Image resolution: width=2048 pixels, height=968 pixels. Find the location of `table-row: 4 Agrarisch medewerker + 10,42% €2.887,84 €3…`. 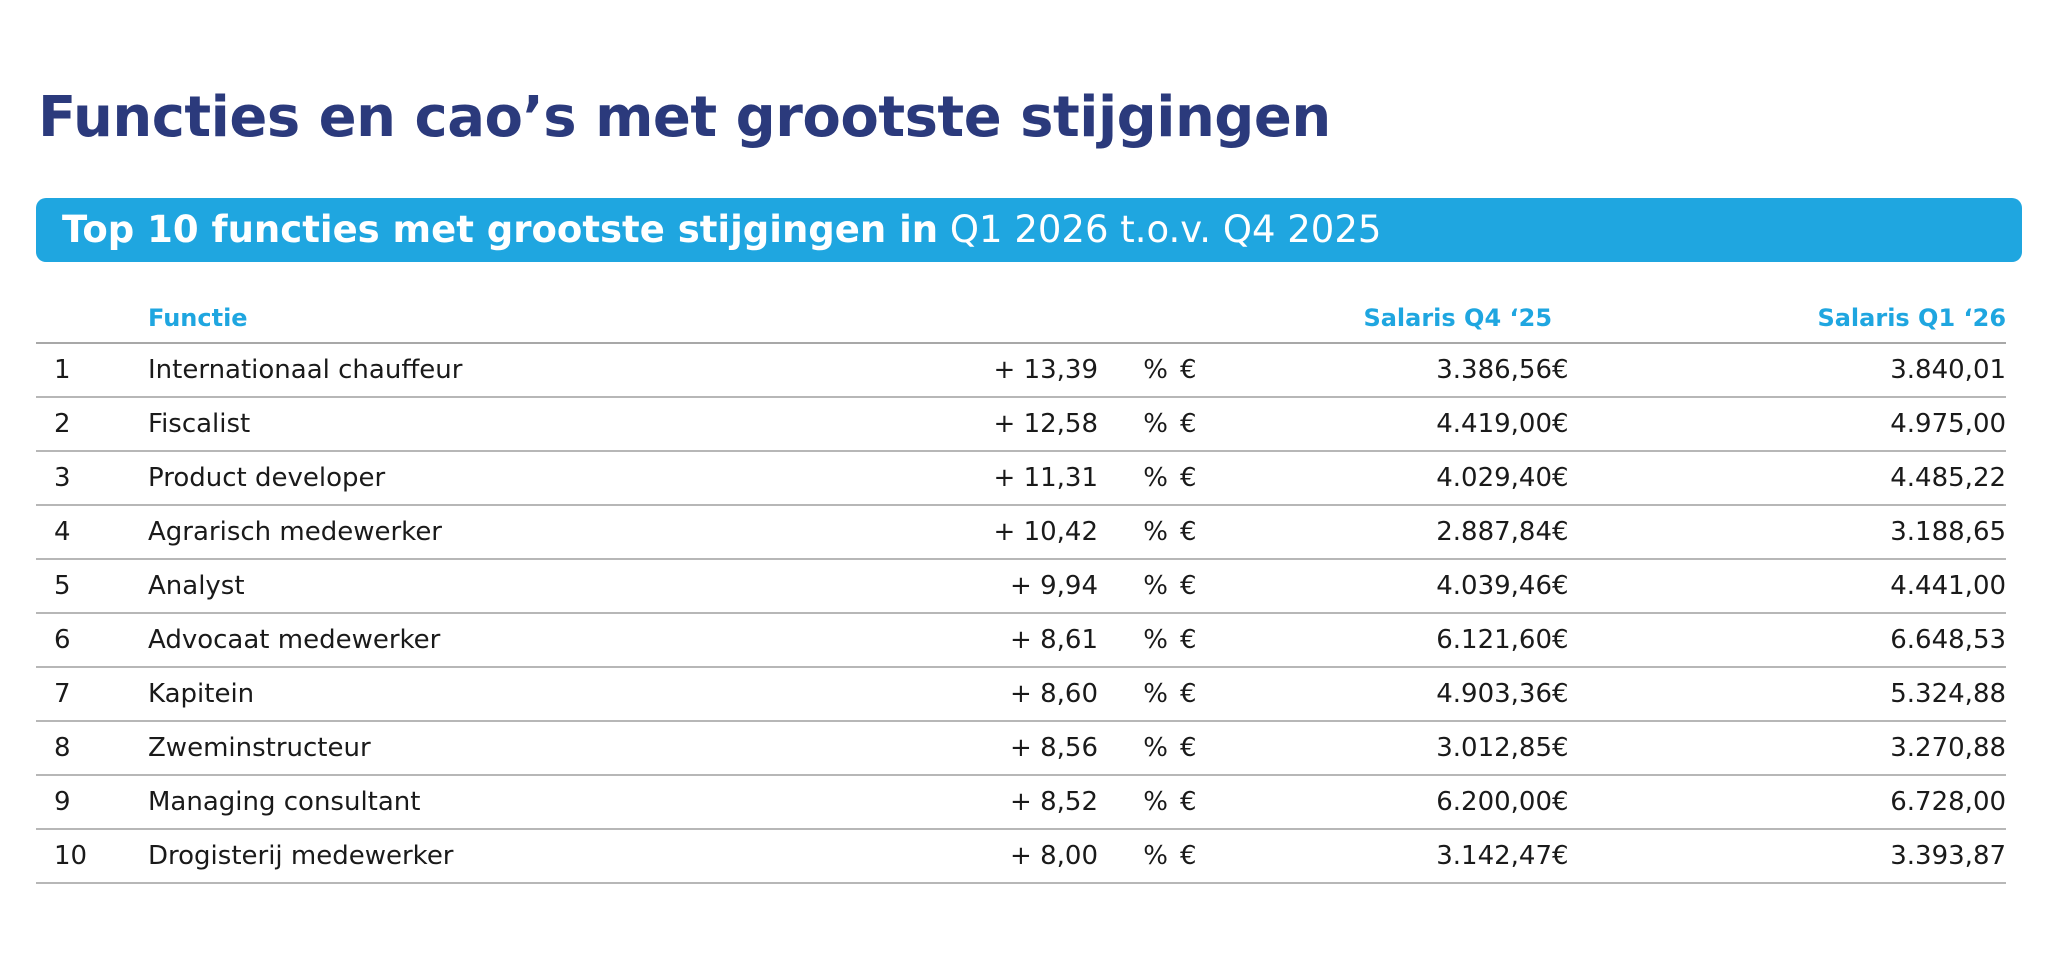

table-row: 4 Agrarisch medewerker + 10,42% €2.887,84 €3… is located at coordinates (1021, 532).